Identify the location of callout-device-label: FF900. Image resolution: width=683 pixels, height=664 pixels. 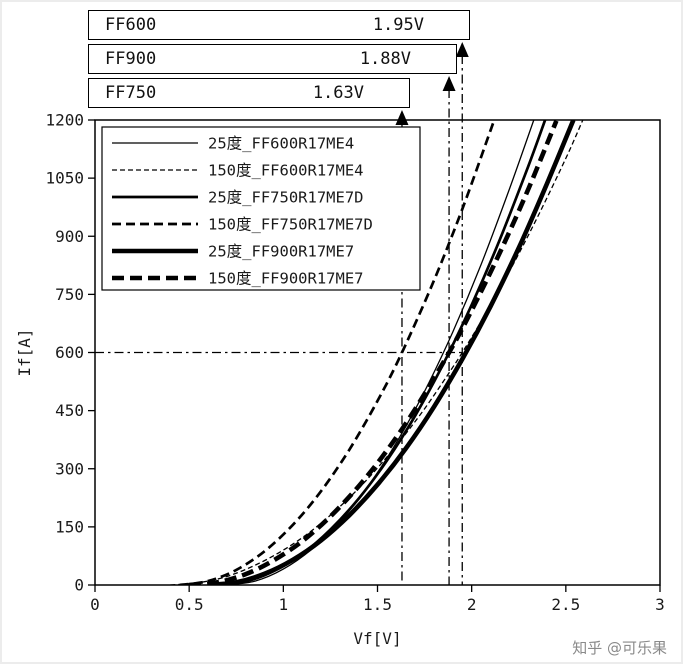
(131, 59).